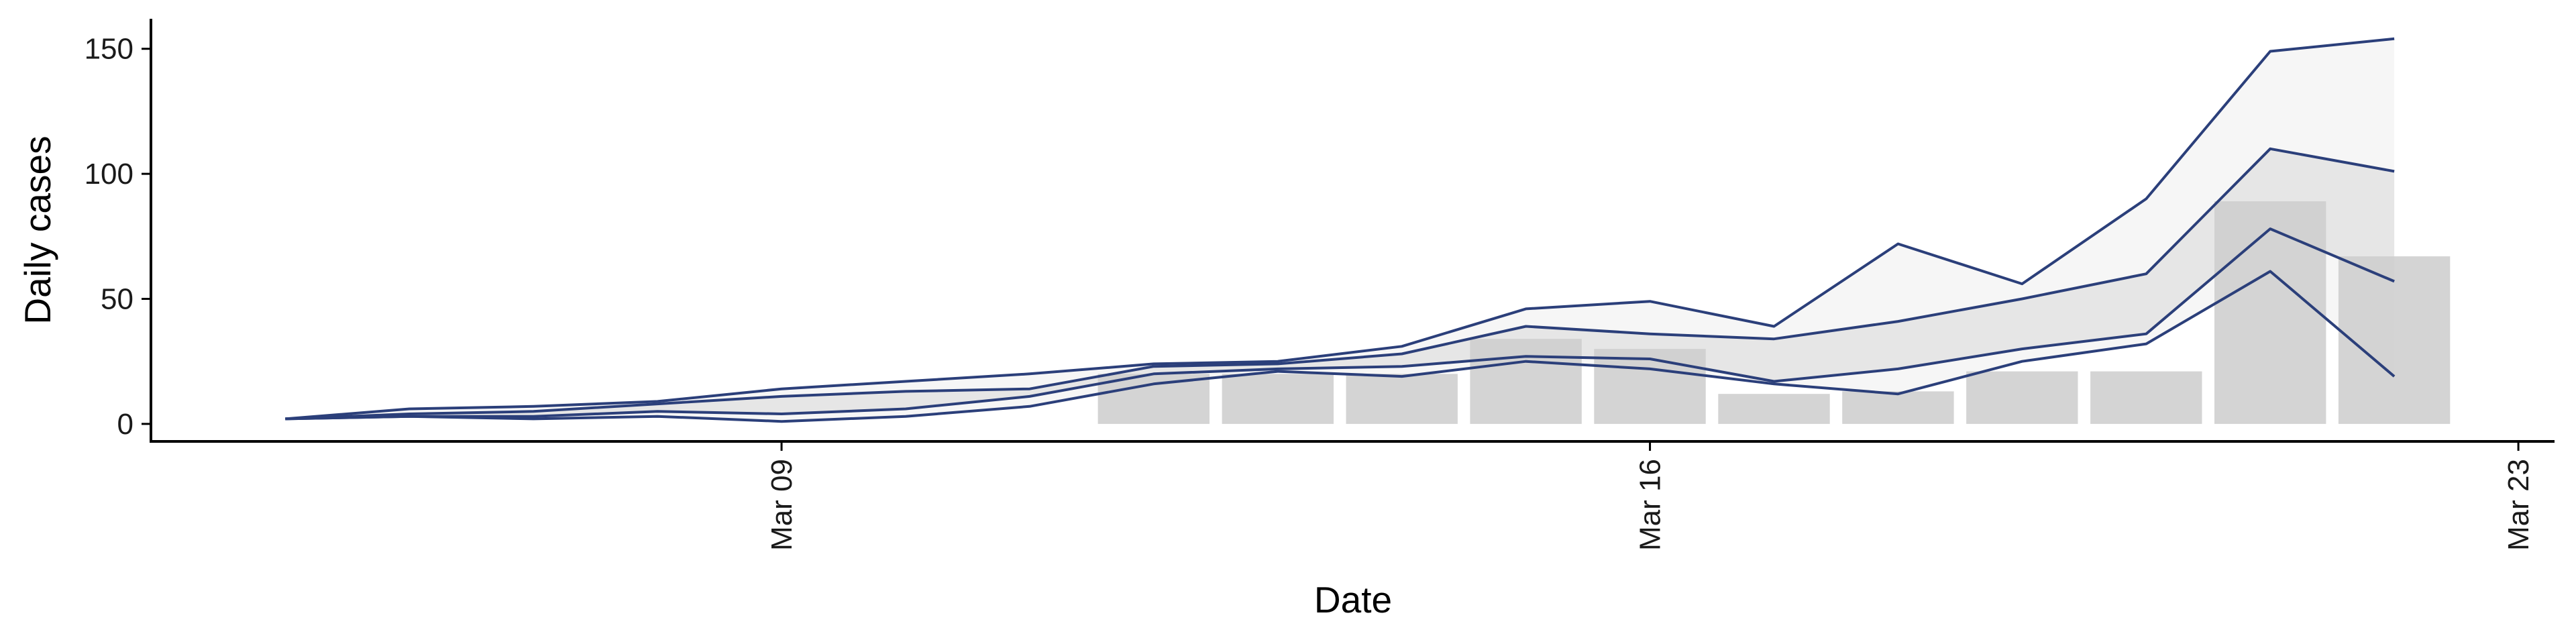 This screenshot has height=644, width=2576. Describe the element at coordinates (781, 505) in the screenshot. I see `x-tick-label: Mar 09` at that location.